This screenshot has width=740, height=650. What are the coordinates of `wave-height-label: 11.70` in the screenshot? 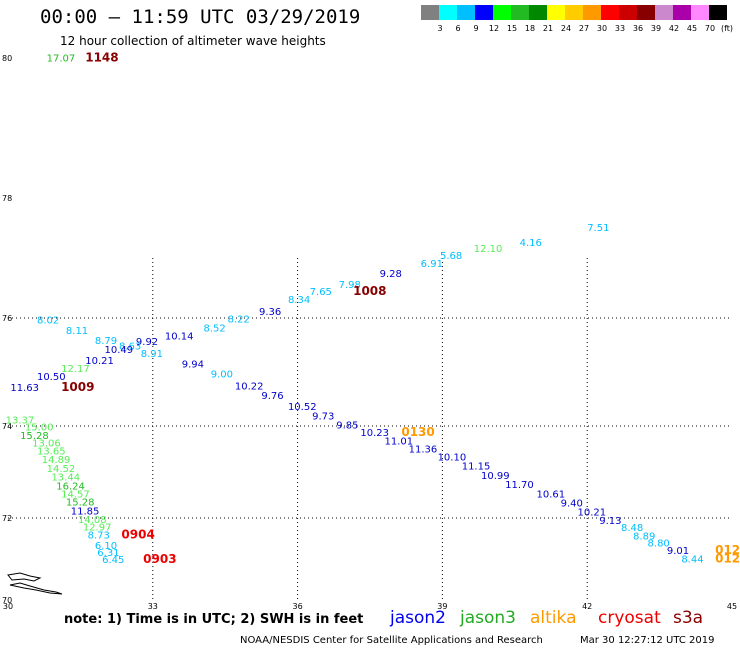 It's located at (519, 485).